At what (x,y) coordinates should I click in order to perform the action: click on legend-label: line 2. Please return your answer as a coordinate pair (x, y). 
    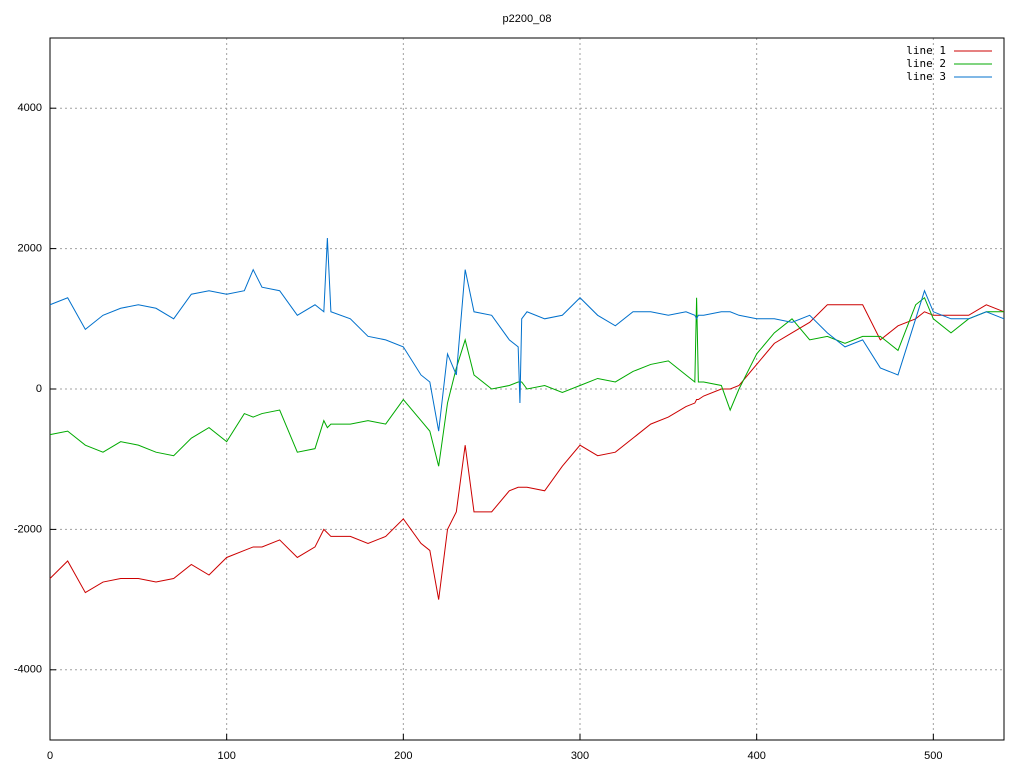
    Looking at the image, I should click on (926, 63).